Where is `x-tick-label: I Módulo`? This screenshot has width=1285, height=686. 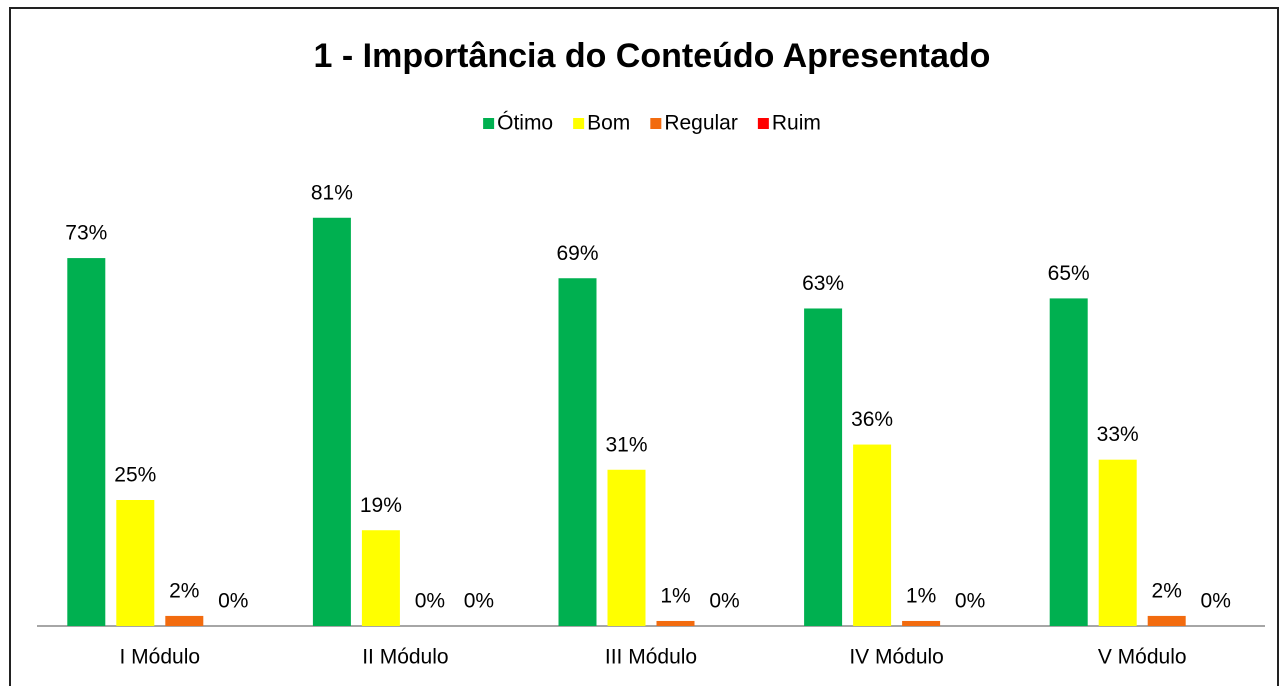 x-tick-label: I Módulo is located at coordinates (160, 657).